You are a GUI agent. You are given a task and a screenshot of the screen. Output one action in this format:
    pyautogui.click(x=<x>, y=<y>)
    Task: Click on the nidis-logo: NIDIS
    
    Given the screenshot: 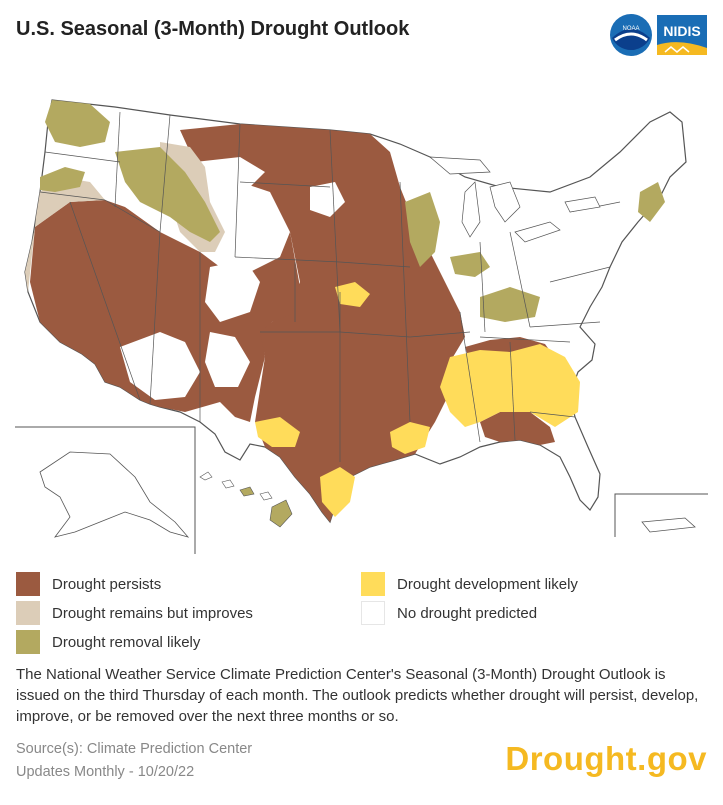 What is the action you would take?
    pyautogui.click(x=682, y=35)
    